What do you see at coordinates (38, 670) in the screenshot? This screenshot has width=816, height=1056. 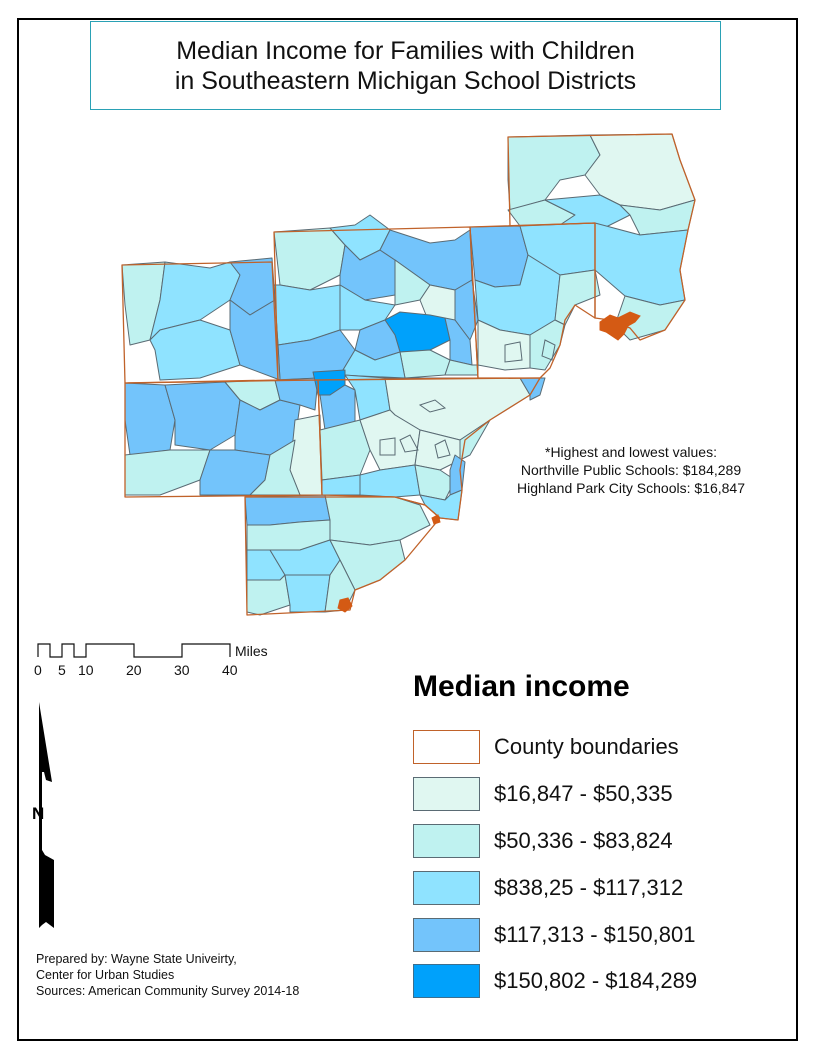 I see `scale-tick-0: 0` at bounding box center [38, 670].